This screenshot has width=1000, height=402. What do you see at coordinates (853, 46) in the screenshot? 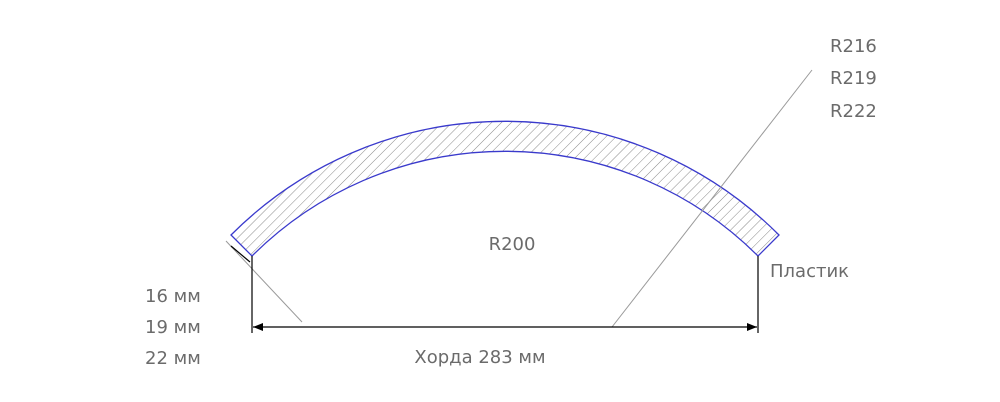
I see `radius-label: R216` at bounding box center [853, 46].